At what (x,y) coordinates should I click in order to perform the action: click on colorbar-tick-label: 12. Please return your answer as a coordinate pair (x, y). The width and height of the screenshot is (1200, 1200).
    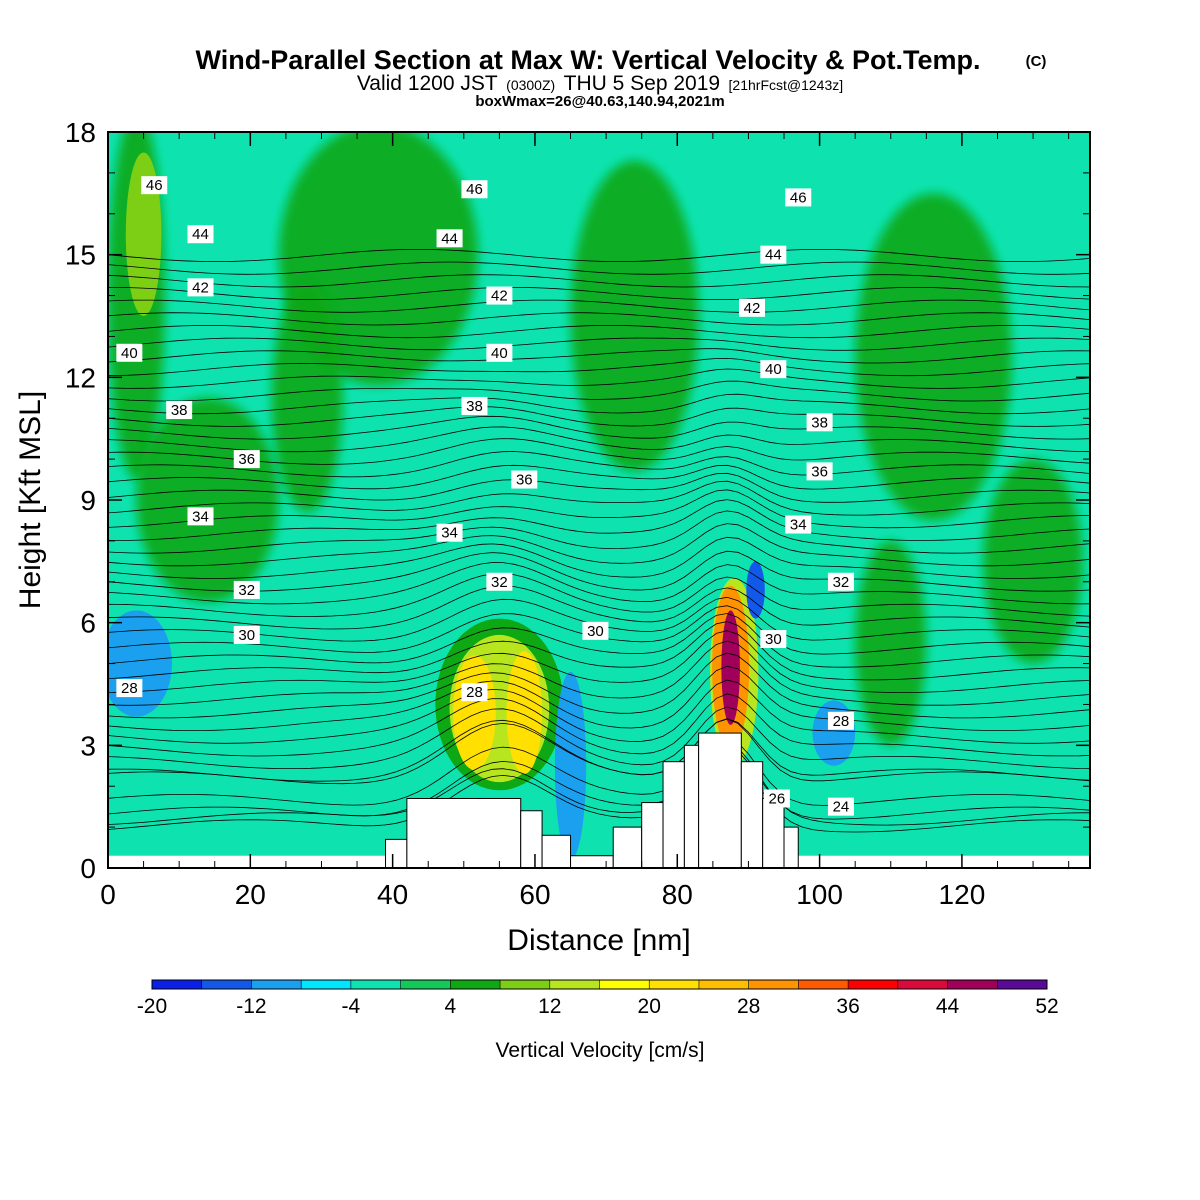
    Looking at the image, I should click on (549, 1006).